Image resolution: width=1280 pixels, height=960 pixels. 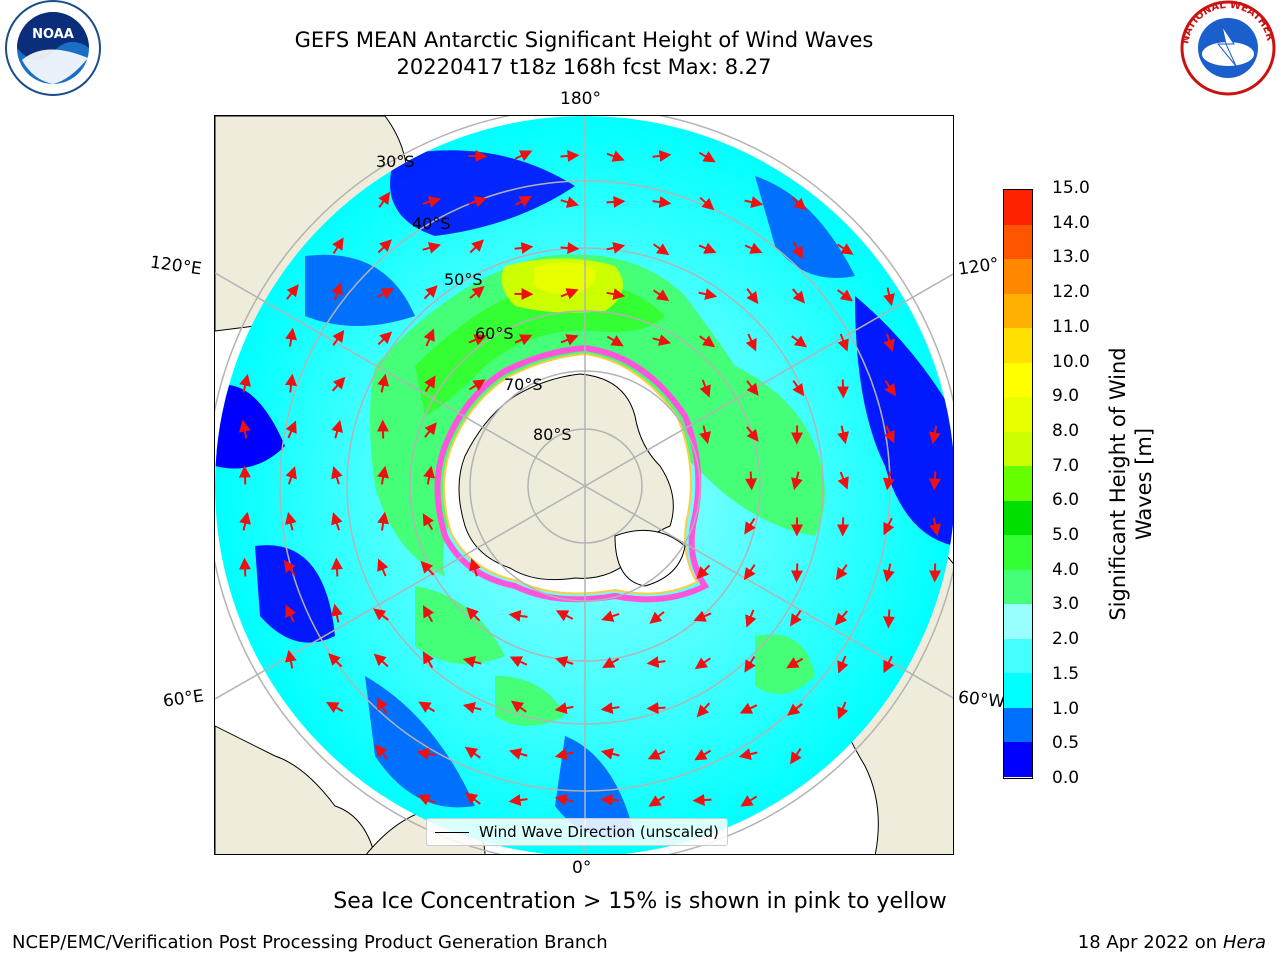 What do you see at coordinates (1066, 430) in the screenshot?
I see `colorbar-tick-label: 8.0` at bounding box center [1066, 430].